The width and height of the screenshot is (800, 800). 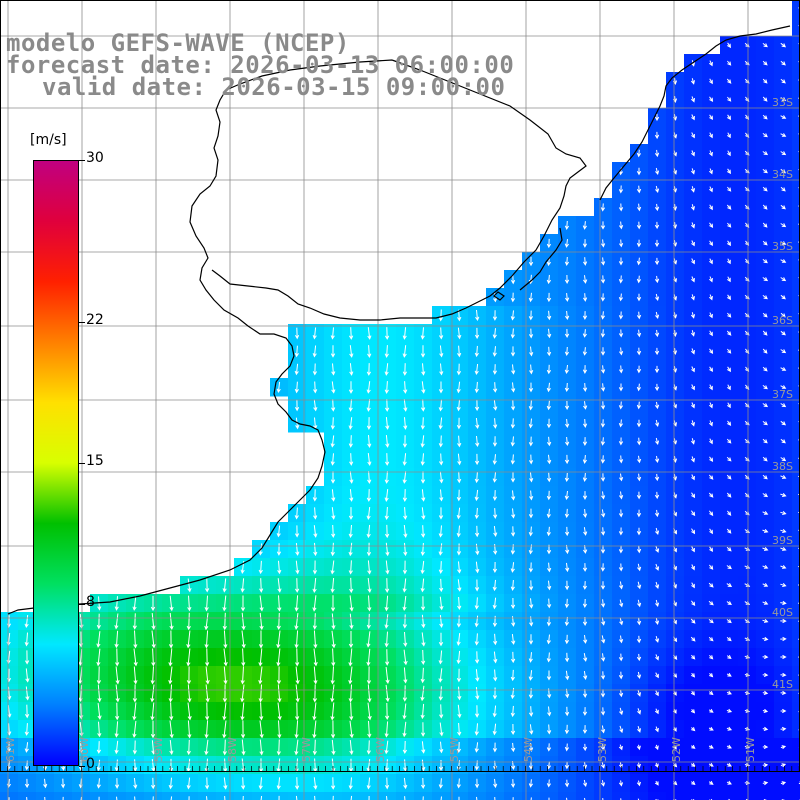 I want to click on longitude-label: 54W, so click(x=528, y=749).